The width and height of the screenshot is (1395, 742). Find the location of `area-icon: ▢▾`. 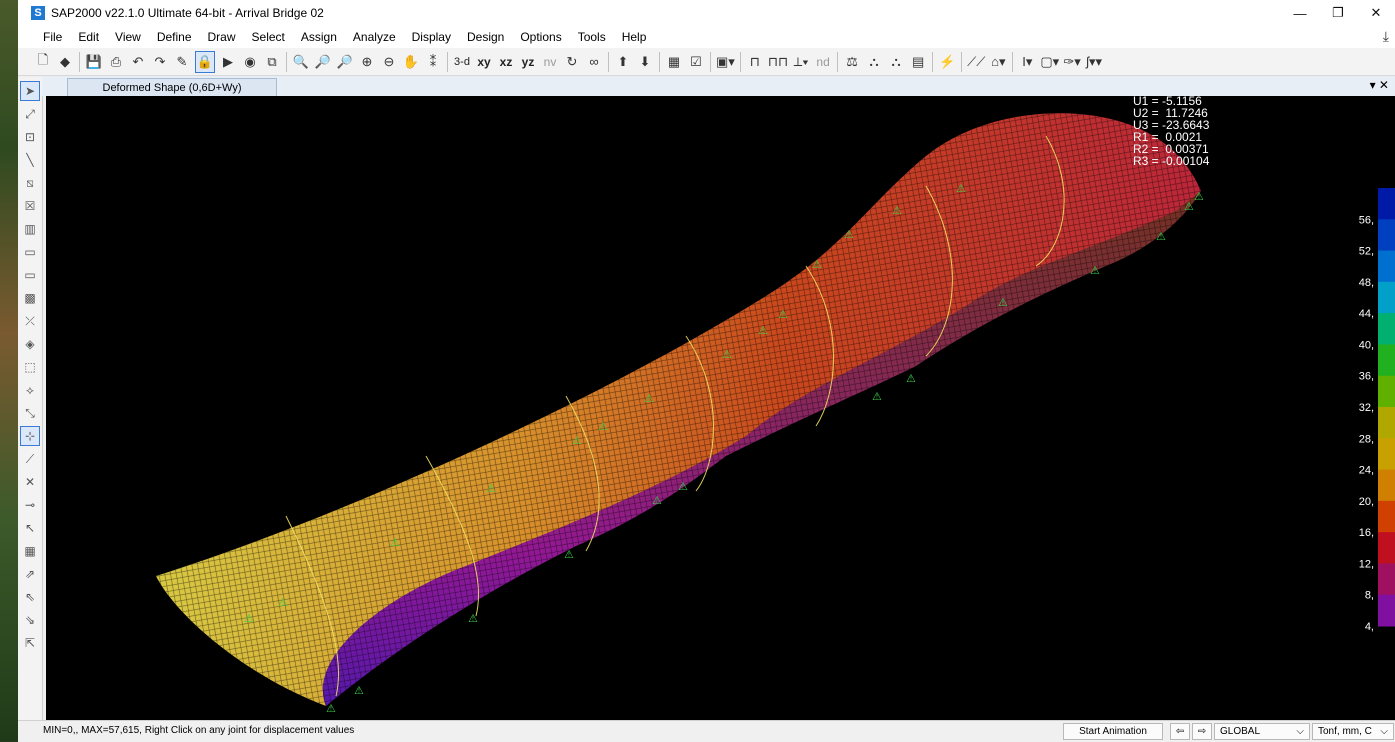

area-icon: ▢▾ is located at coordinates (1050, 61).